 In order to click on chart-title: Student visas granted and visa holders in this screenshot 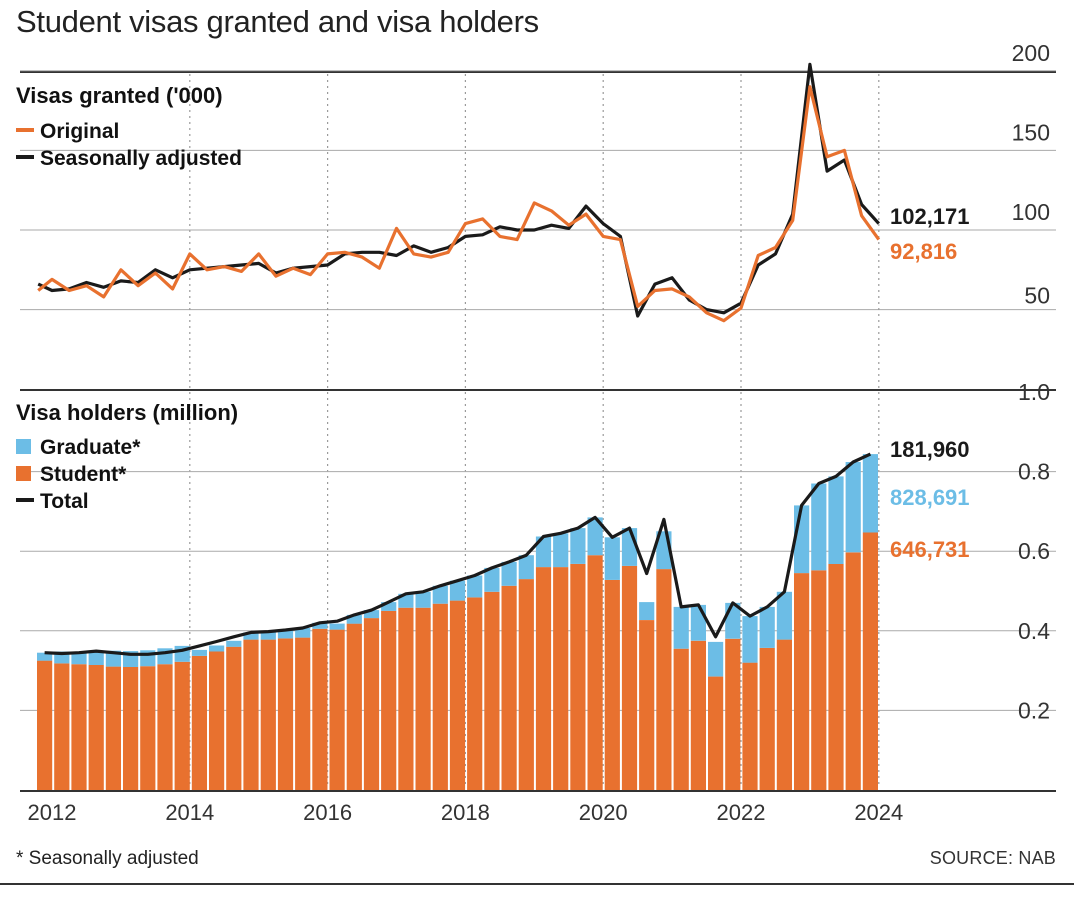, I will do `click(277, 21)`.